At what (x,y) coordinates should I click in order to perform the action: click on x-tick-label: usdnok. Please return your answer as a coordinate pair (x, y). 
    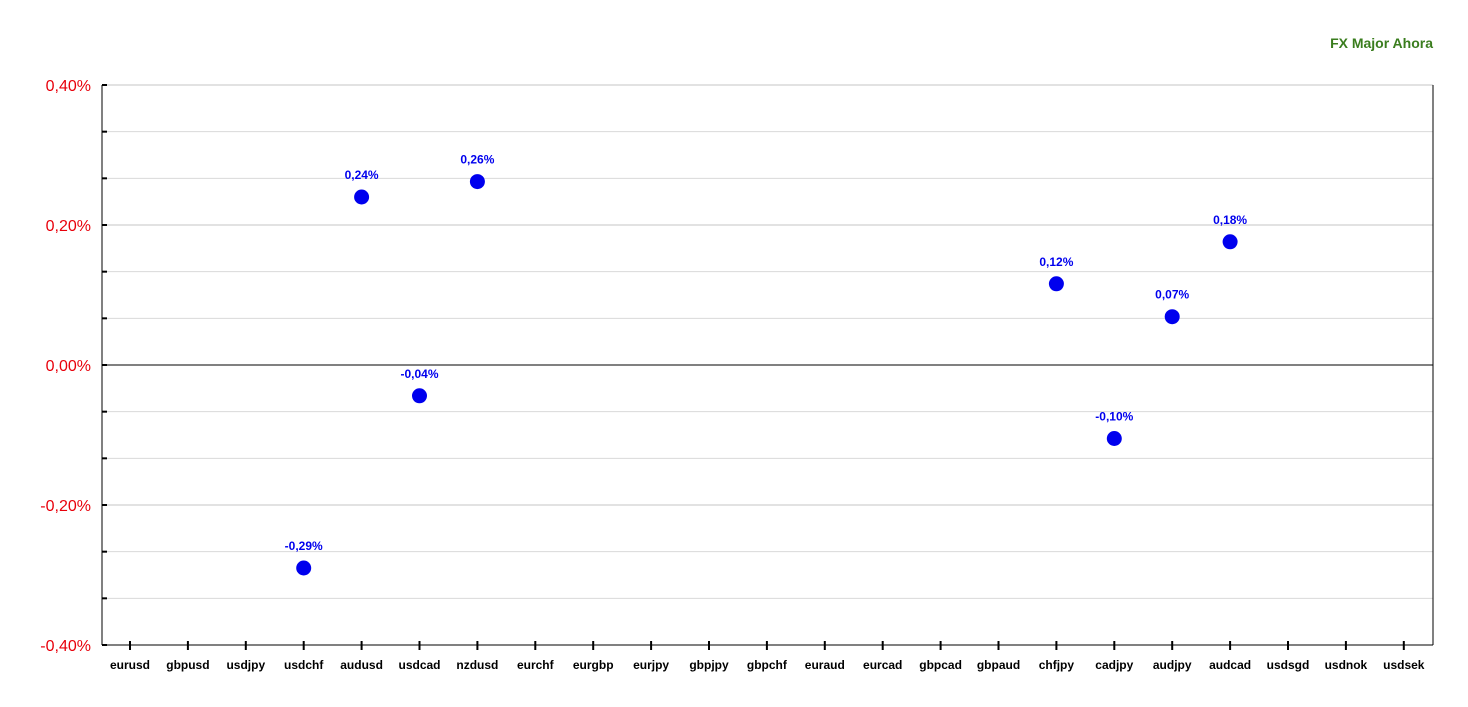
    Looking at the image, I should click on (1346, 665).